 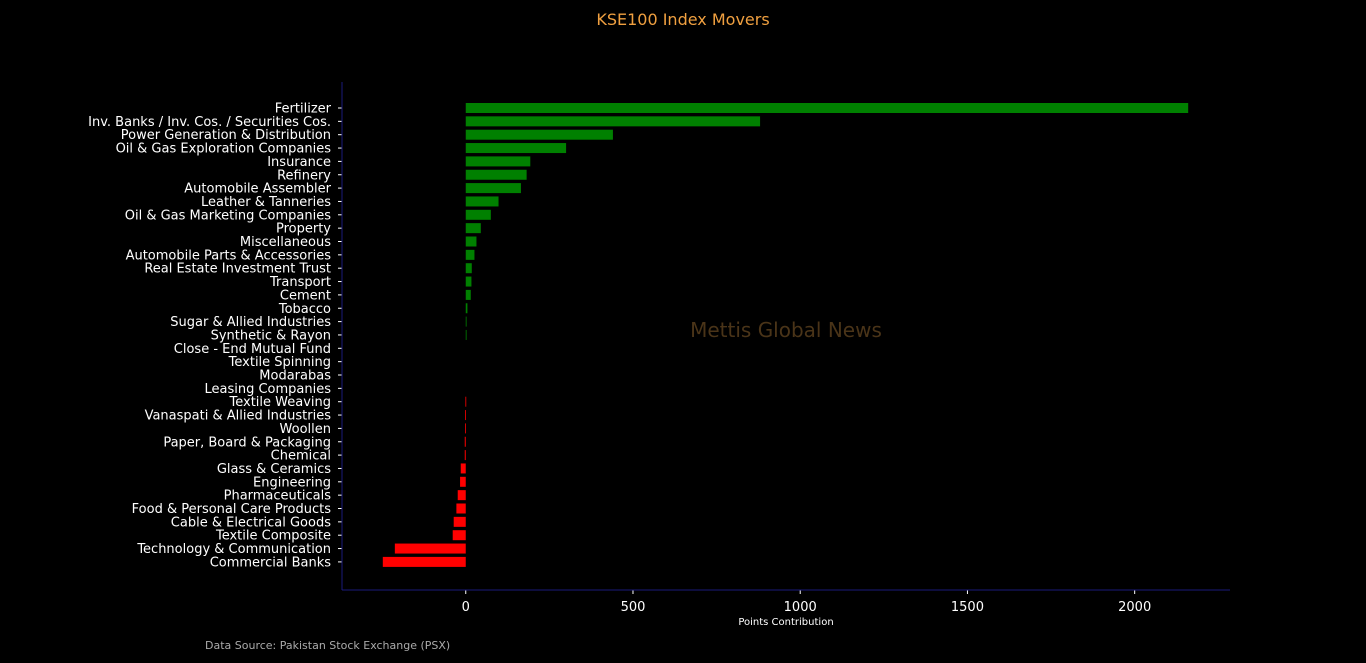 I want to click on bar-miscellaneous, so click(x=471, y=241).